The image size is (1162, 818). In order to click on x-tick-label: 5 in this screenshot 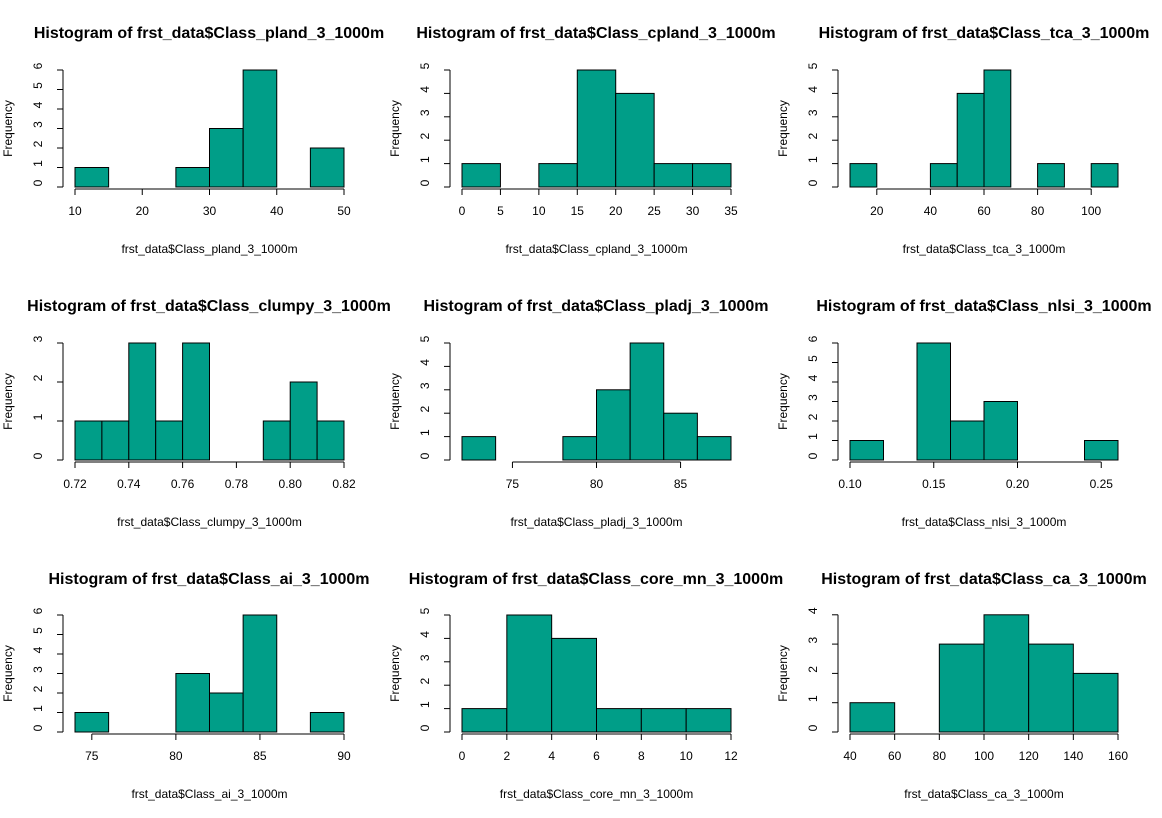, I will do `click(500, 211)`.